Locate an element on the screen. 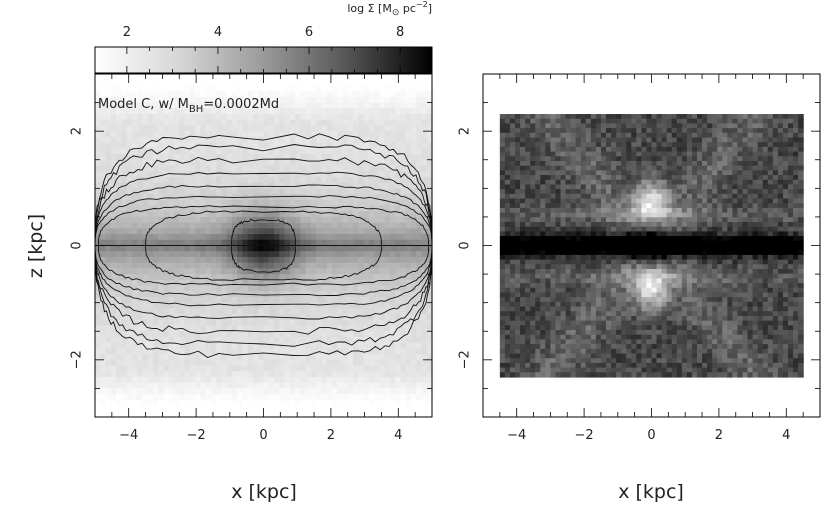 The height and width of the screenshot is (509, 837). colorbar-gradient is located at coordinates (263, 60).